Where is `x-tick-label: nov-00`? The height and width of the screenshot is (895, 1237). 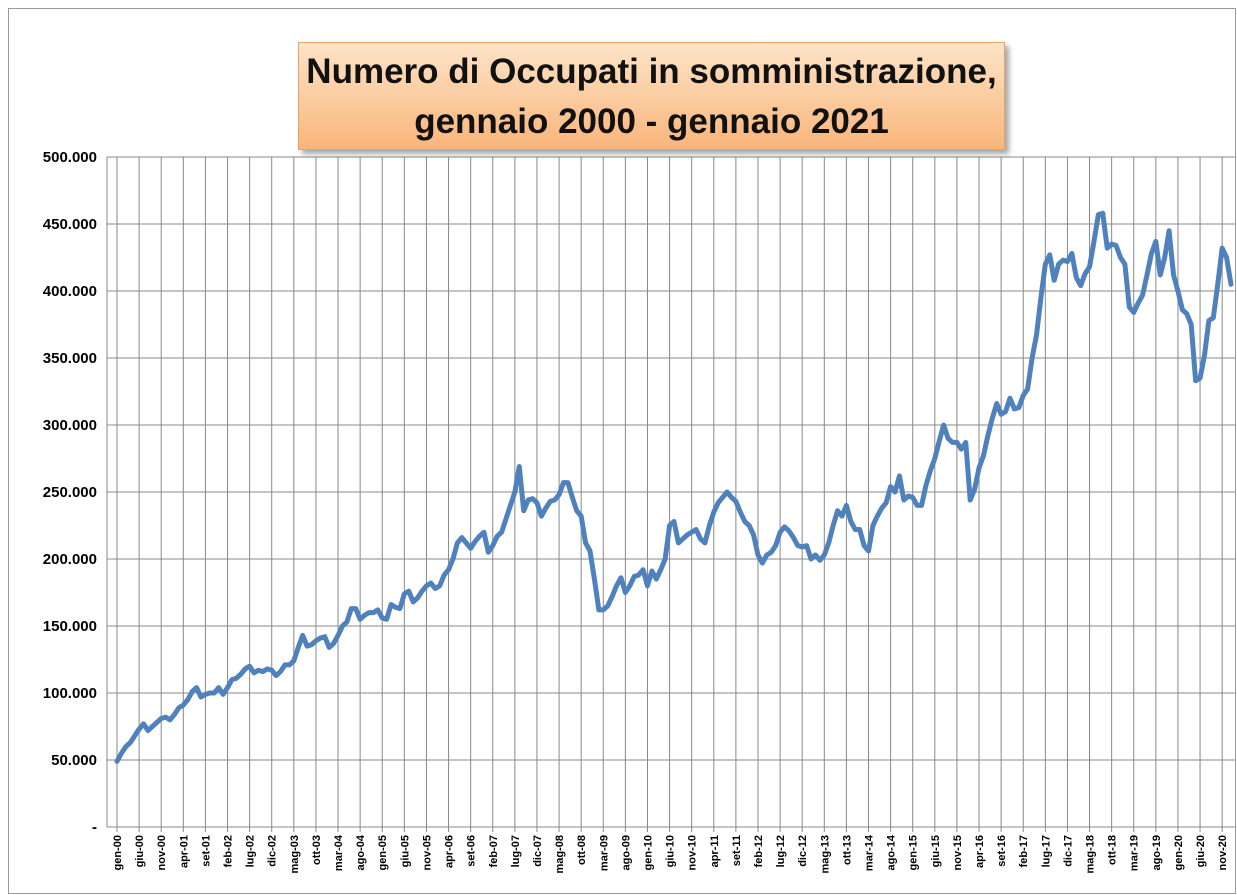
x-tick-label: nov-00 is located at coordinates (162, 852).